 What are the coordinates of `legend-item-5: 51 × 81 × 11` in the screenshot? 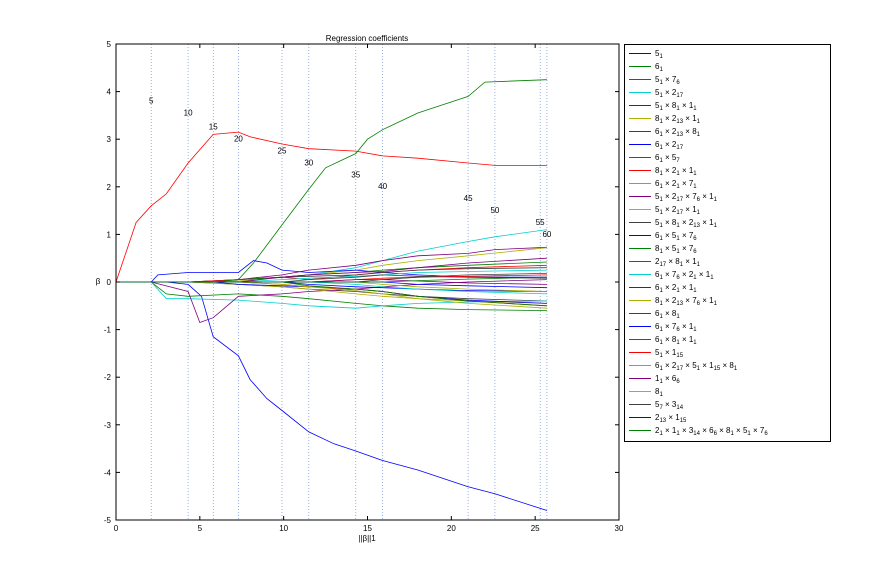 It's located at (727, 106).